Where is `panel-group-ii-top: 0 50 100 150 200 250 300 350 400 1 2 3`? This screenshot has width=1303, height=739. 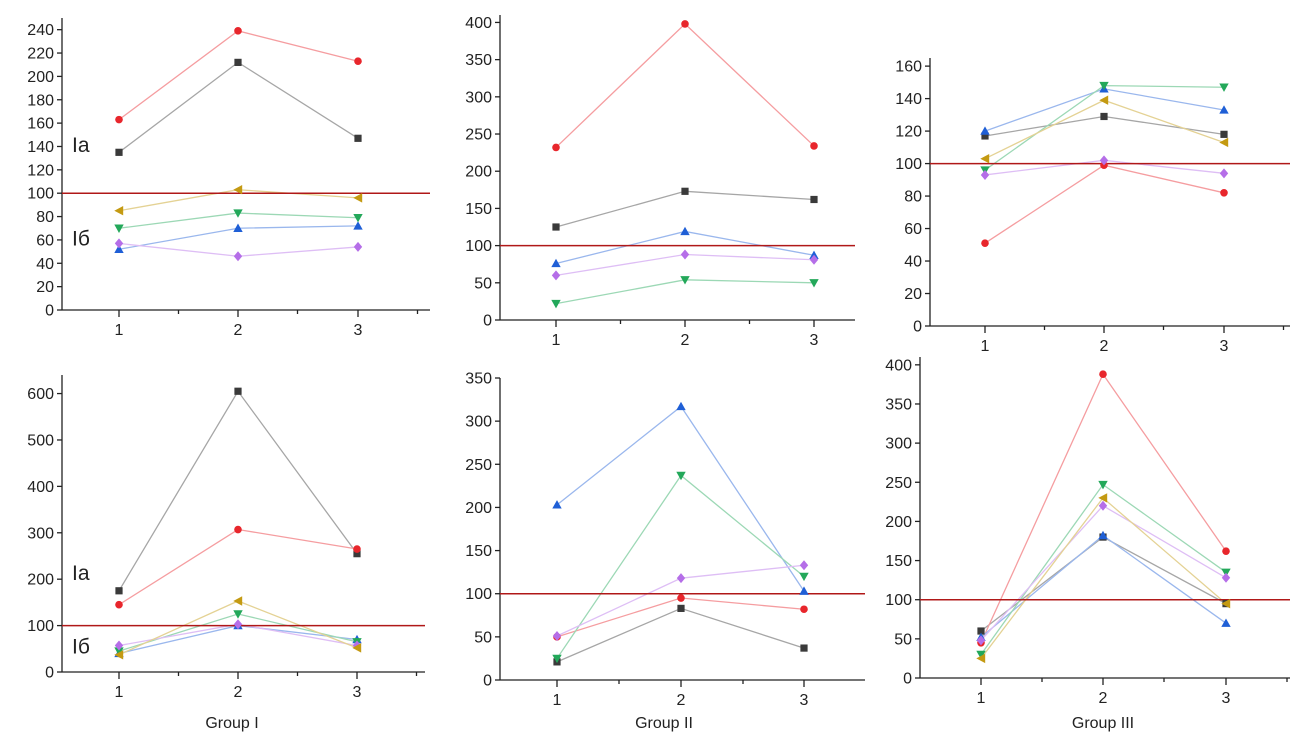 panel-group-ii-top: 0 50 100 150 200 250 300 350 400 1 2 3 is located at coordinates (660, 182).